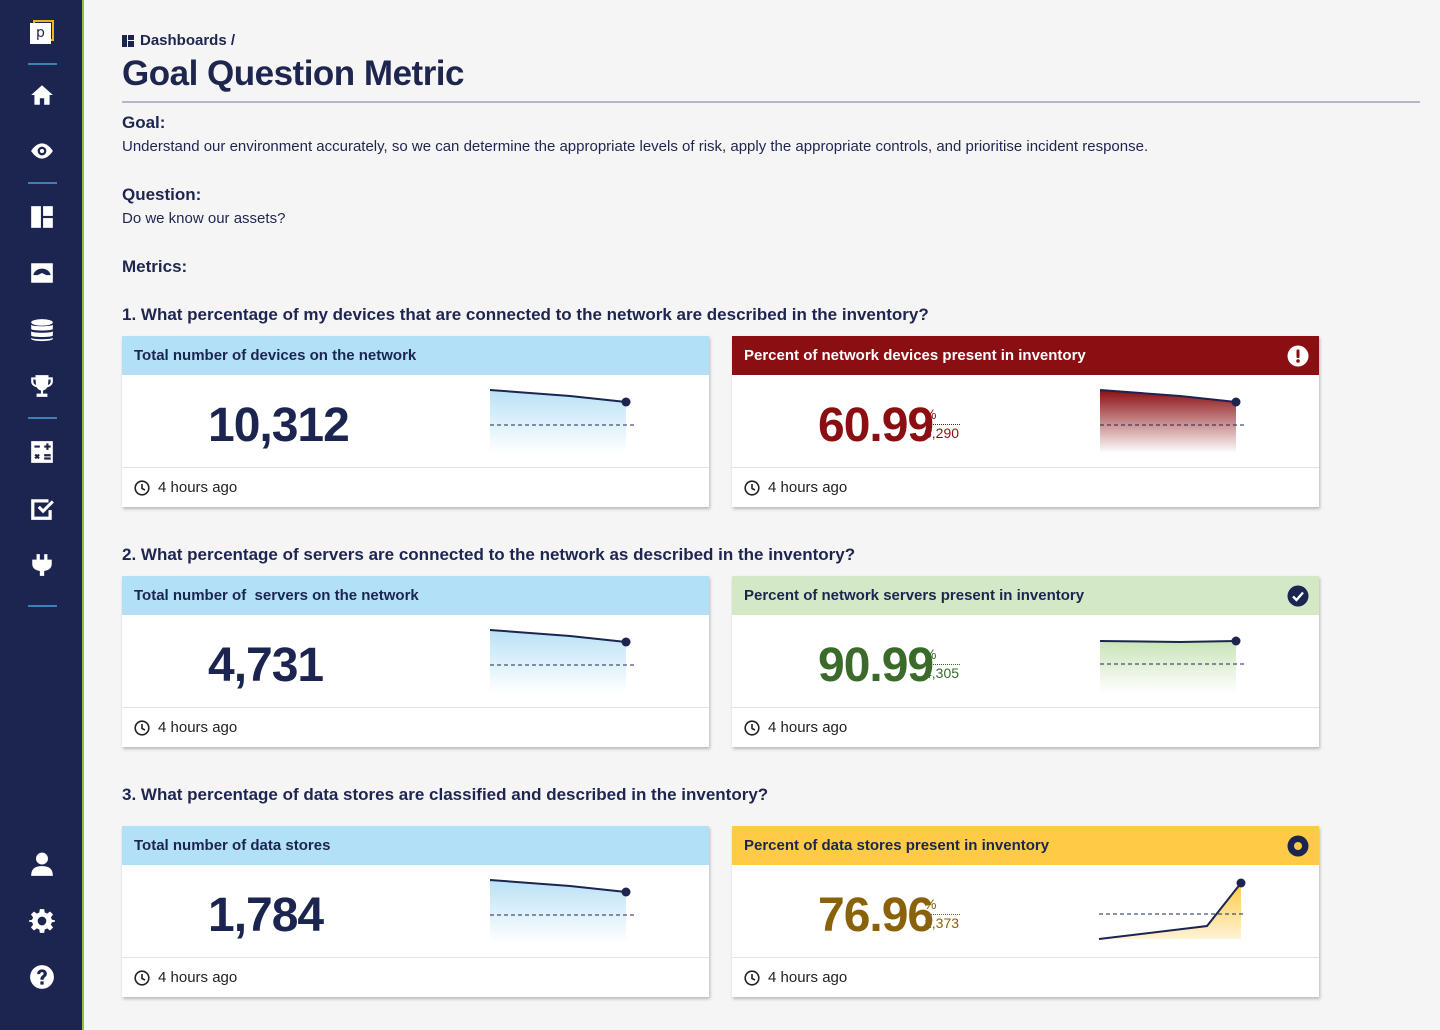 The width and height of the screenshot is (1440, 1030). Describe the element at coordinates (266, 915) in the screenshot. I see `total-value: 1,784` at that location.